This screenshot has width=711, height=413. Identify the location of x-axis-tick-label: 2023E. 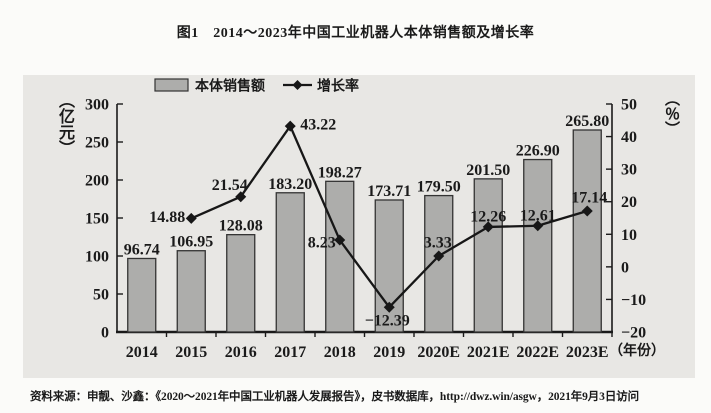
(587, 352).